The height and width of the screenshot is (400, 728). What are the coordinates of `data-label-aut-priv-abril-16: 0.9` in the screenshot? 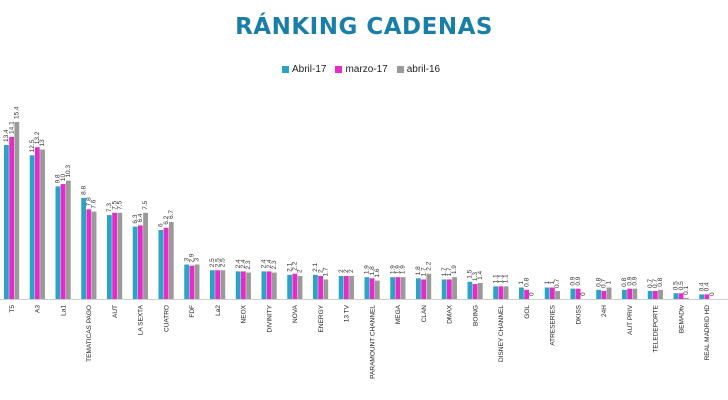 It's located at (635, 280).